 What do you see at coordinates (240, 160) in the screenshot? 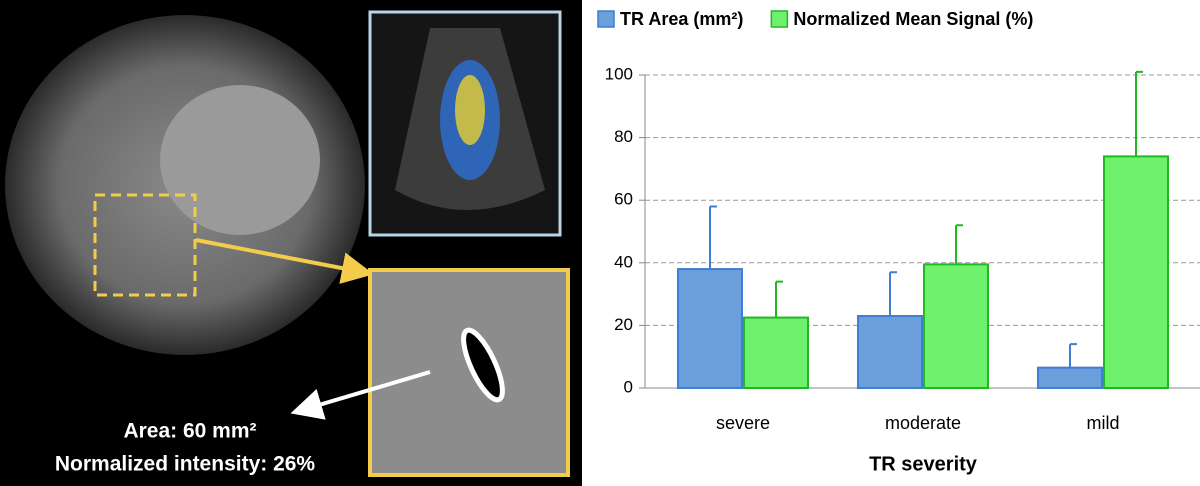
I see `mri-ventricle` at bounding box center [240, 160].